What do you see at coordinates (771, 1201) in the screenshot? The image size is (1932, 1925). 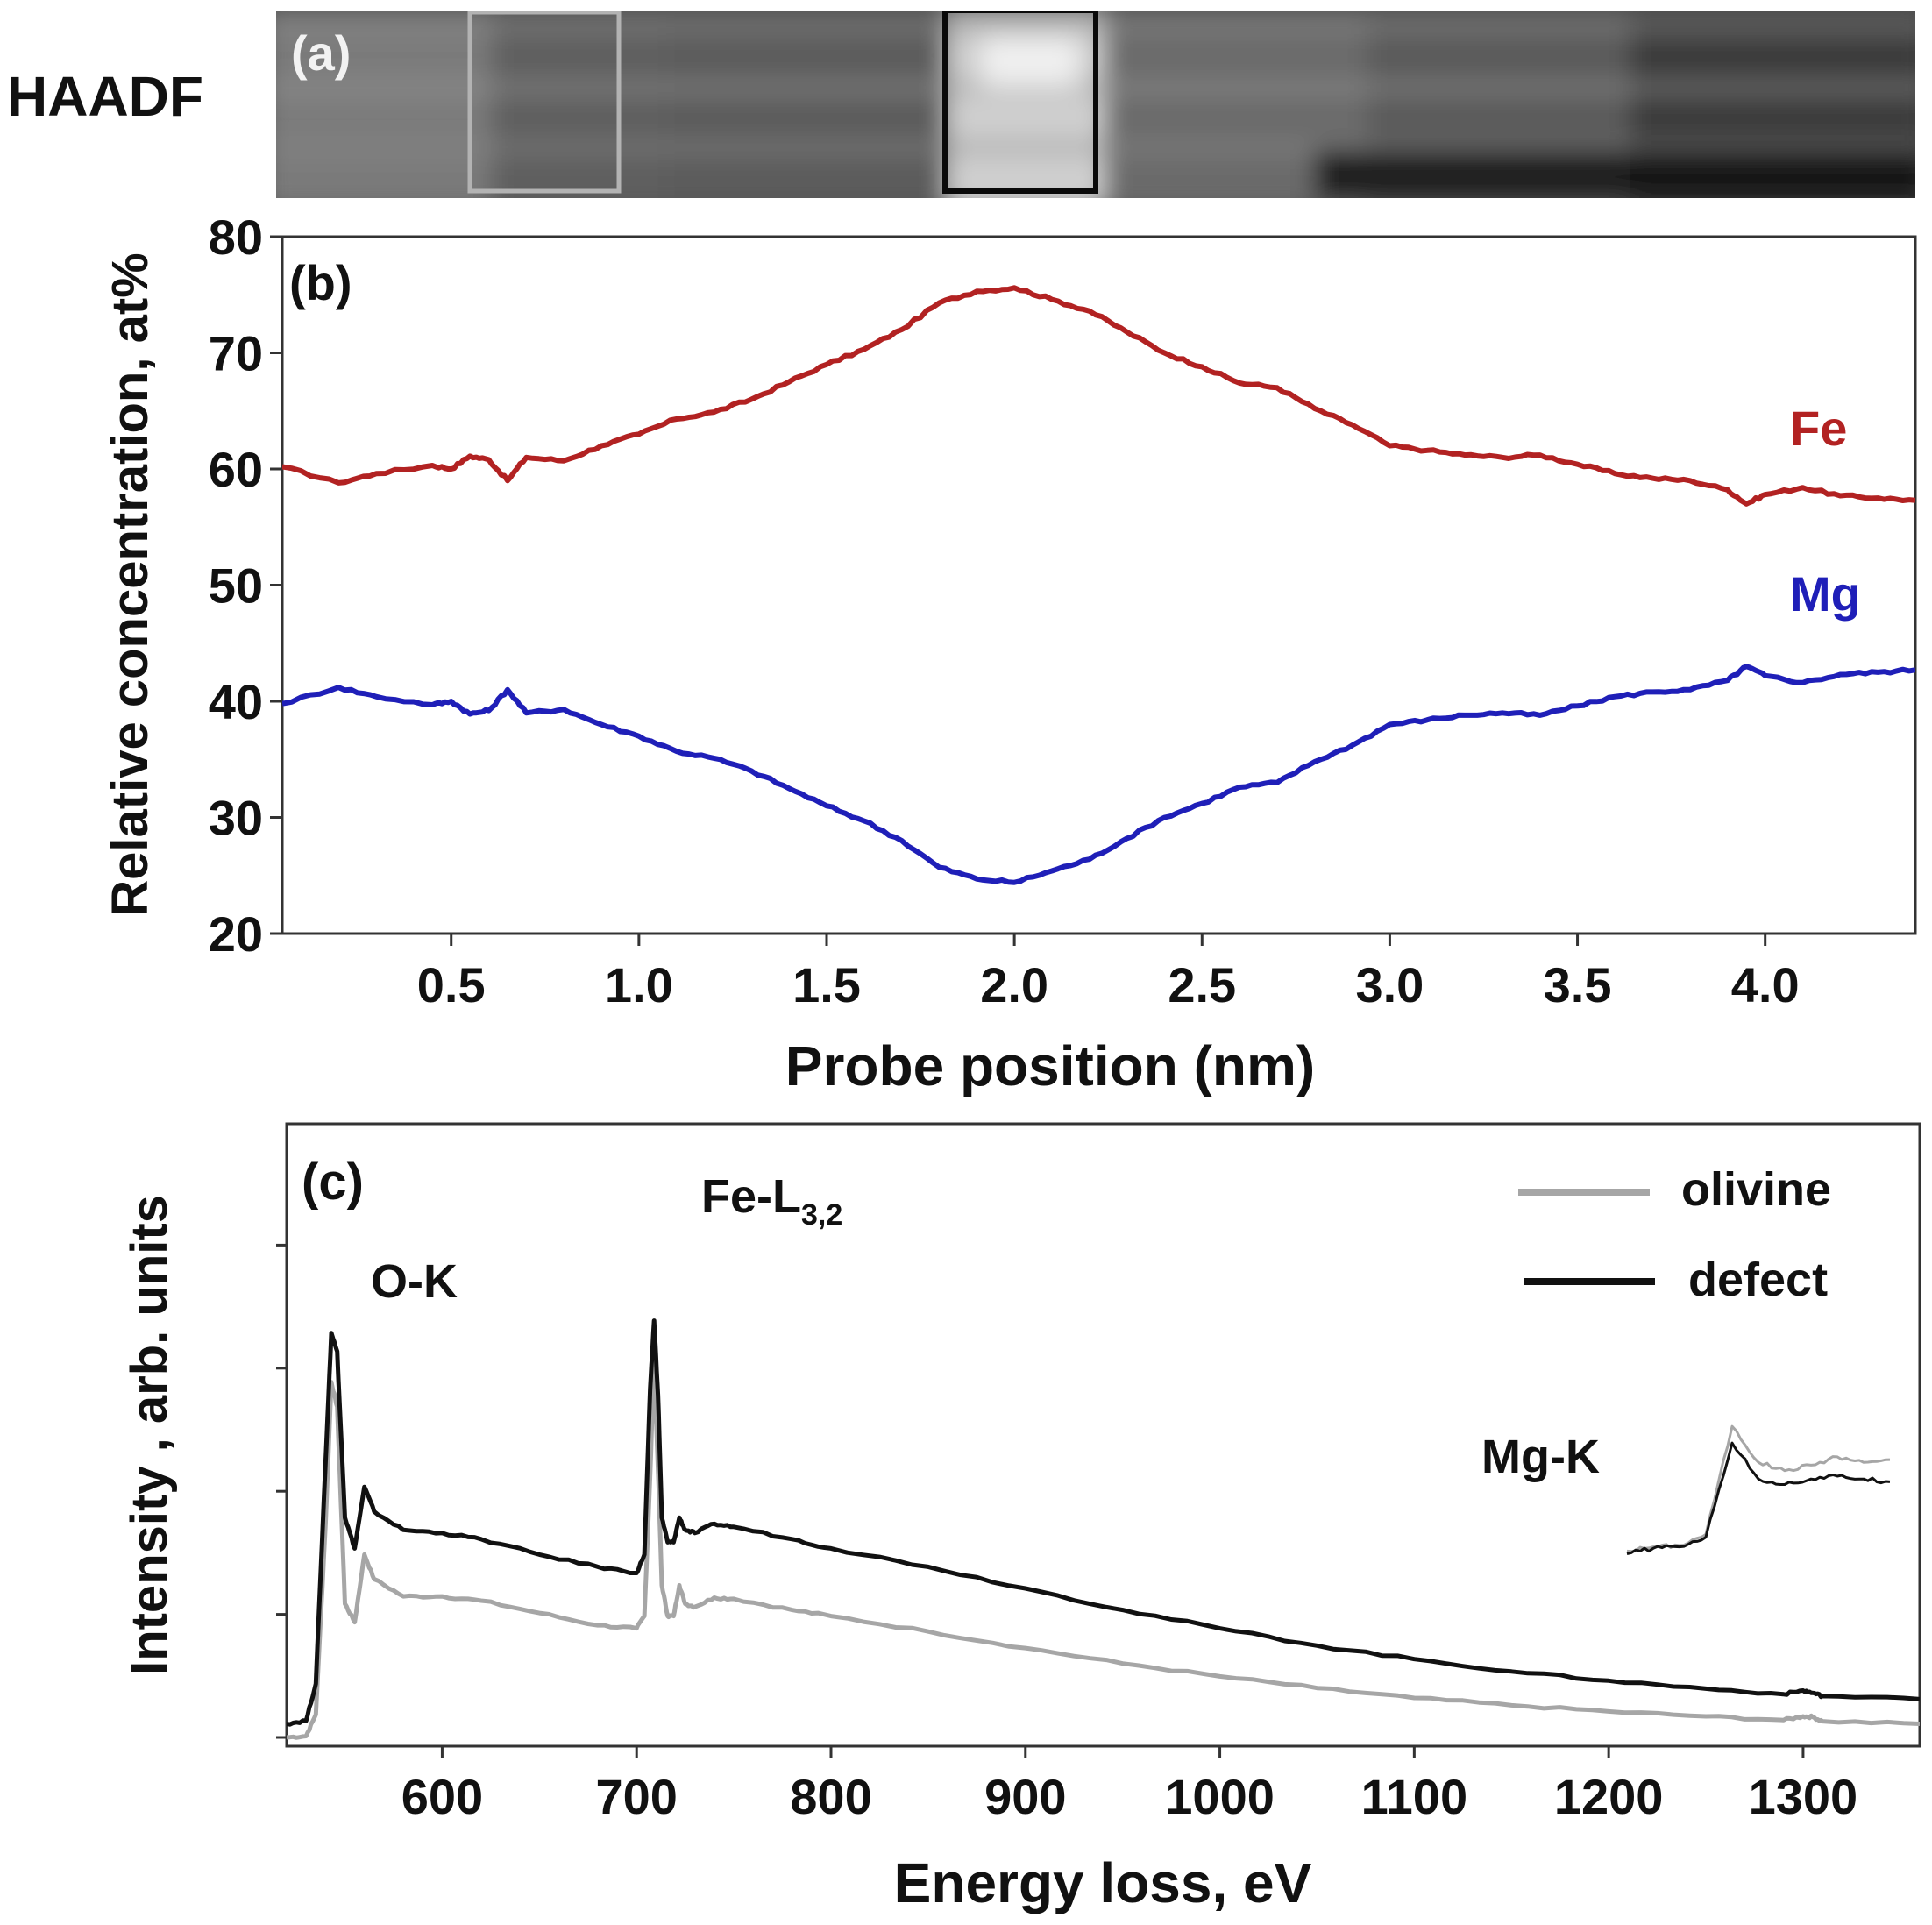 I see `fe-l-edge-label: Fe-L3,2` at bounding box center [771, 1201].